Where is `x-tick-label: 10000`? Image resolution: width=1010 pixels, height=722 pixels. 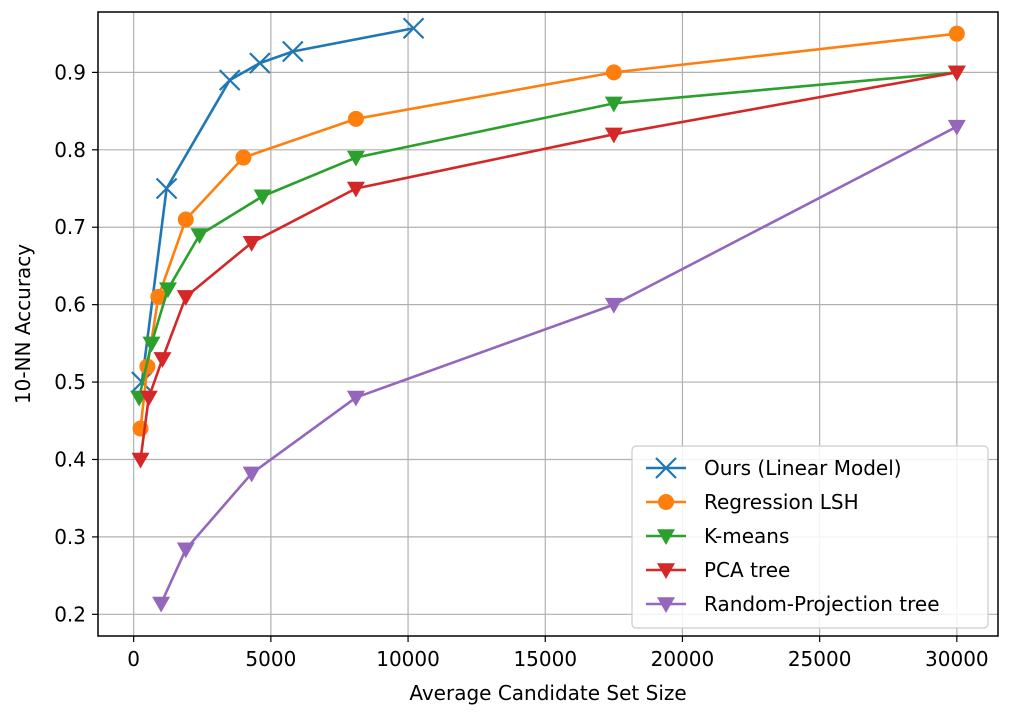 x-tick-label: 10000 is located at coordinates (408, 659).